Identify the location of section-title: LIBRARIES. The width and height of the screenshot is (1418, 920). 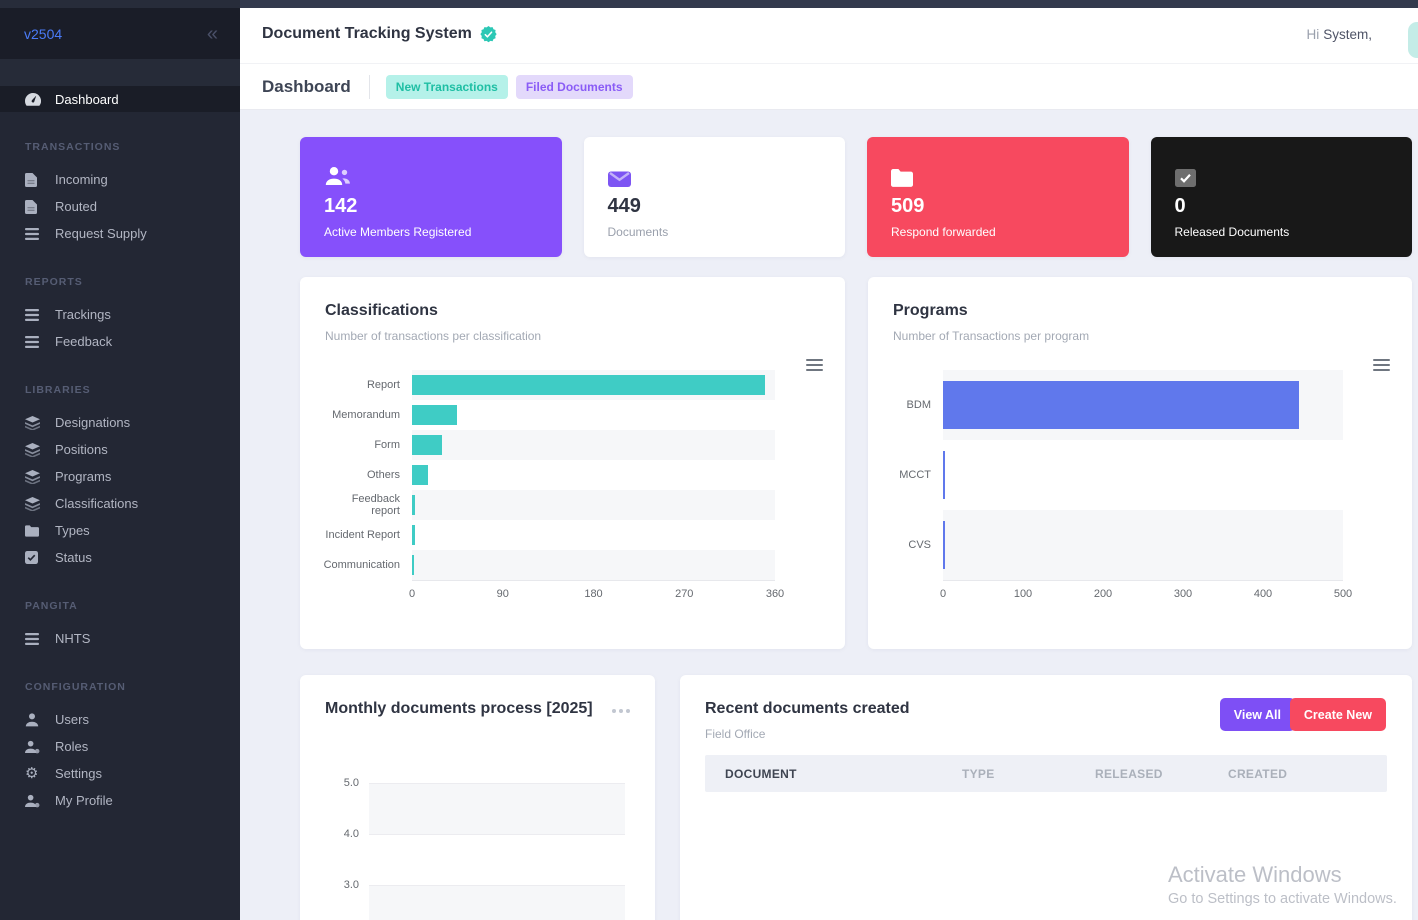
(58, 390).